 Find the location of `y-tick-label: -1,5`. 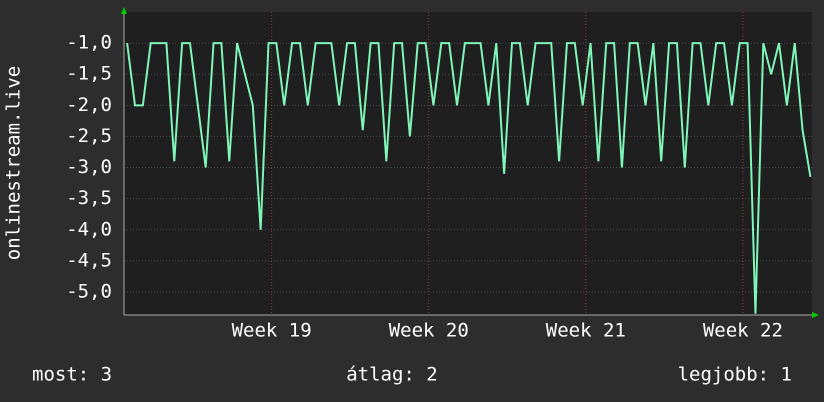

y-tick-label: -1,5 is located at coordinates (89, 74).